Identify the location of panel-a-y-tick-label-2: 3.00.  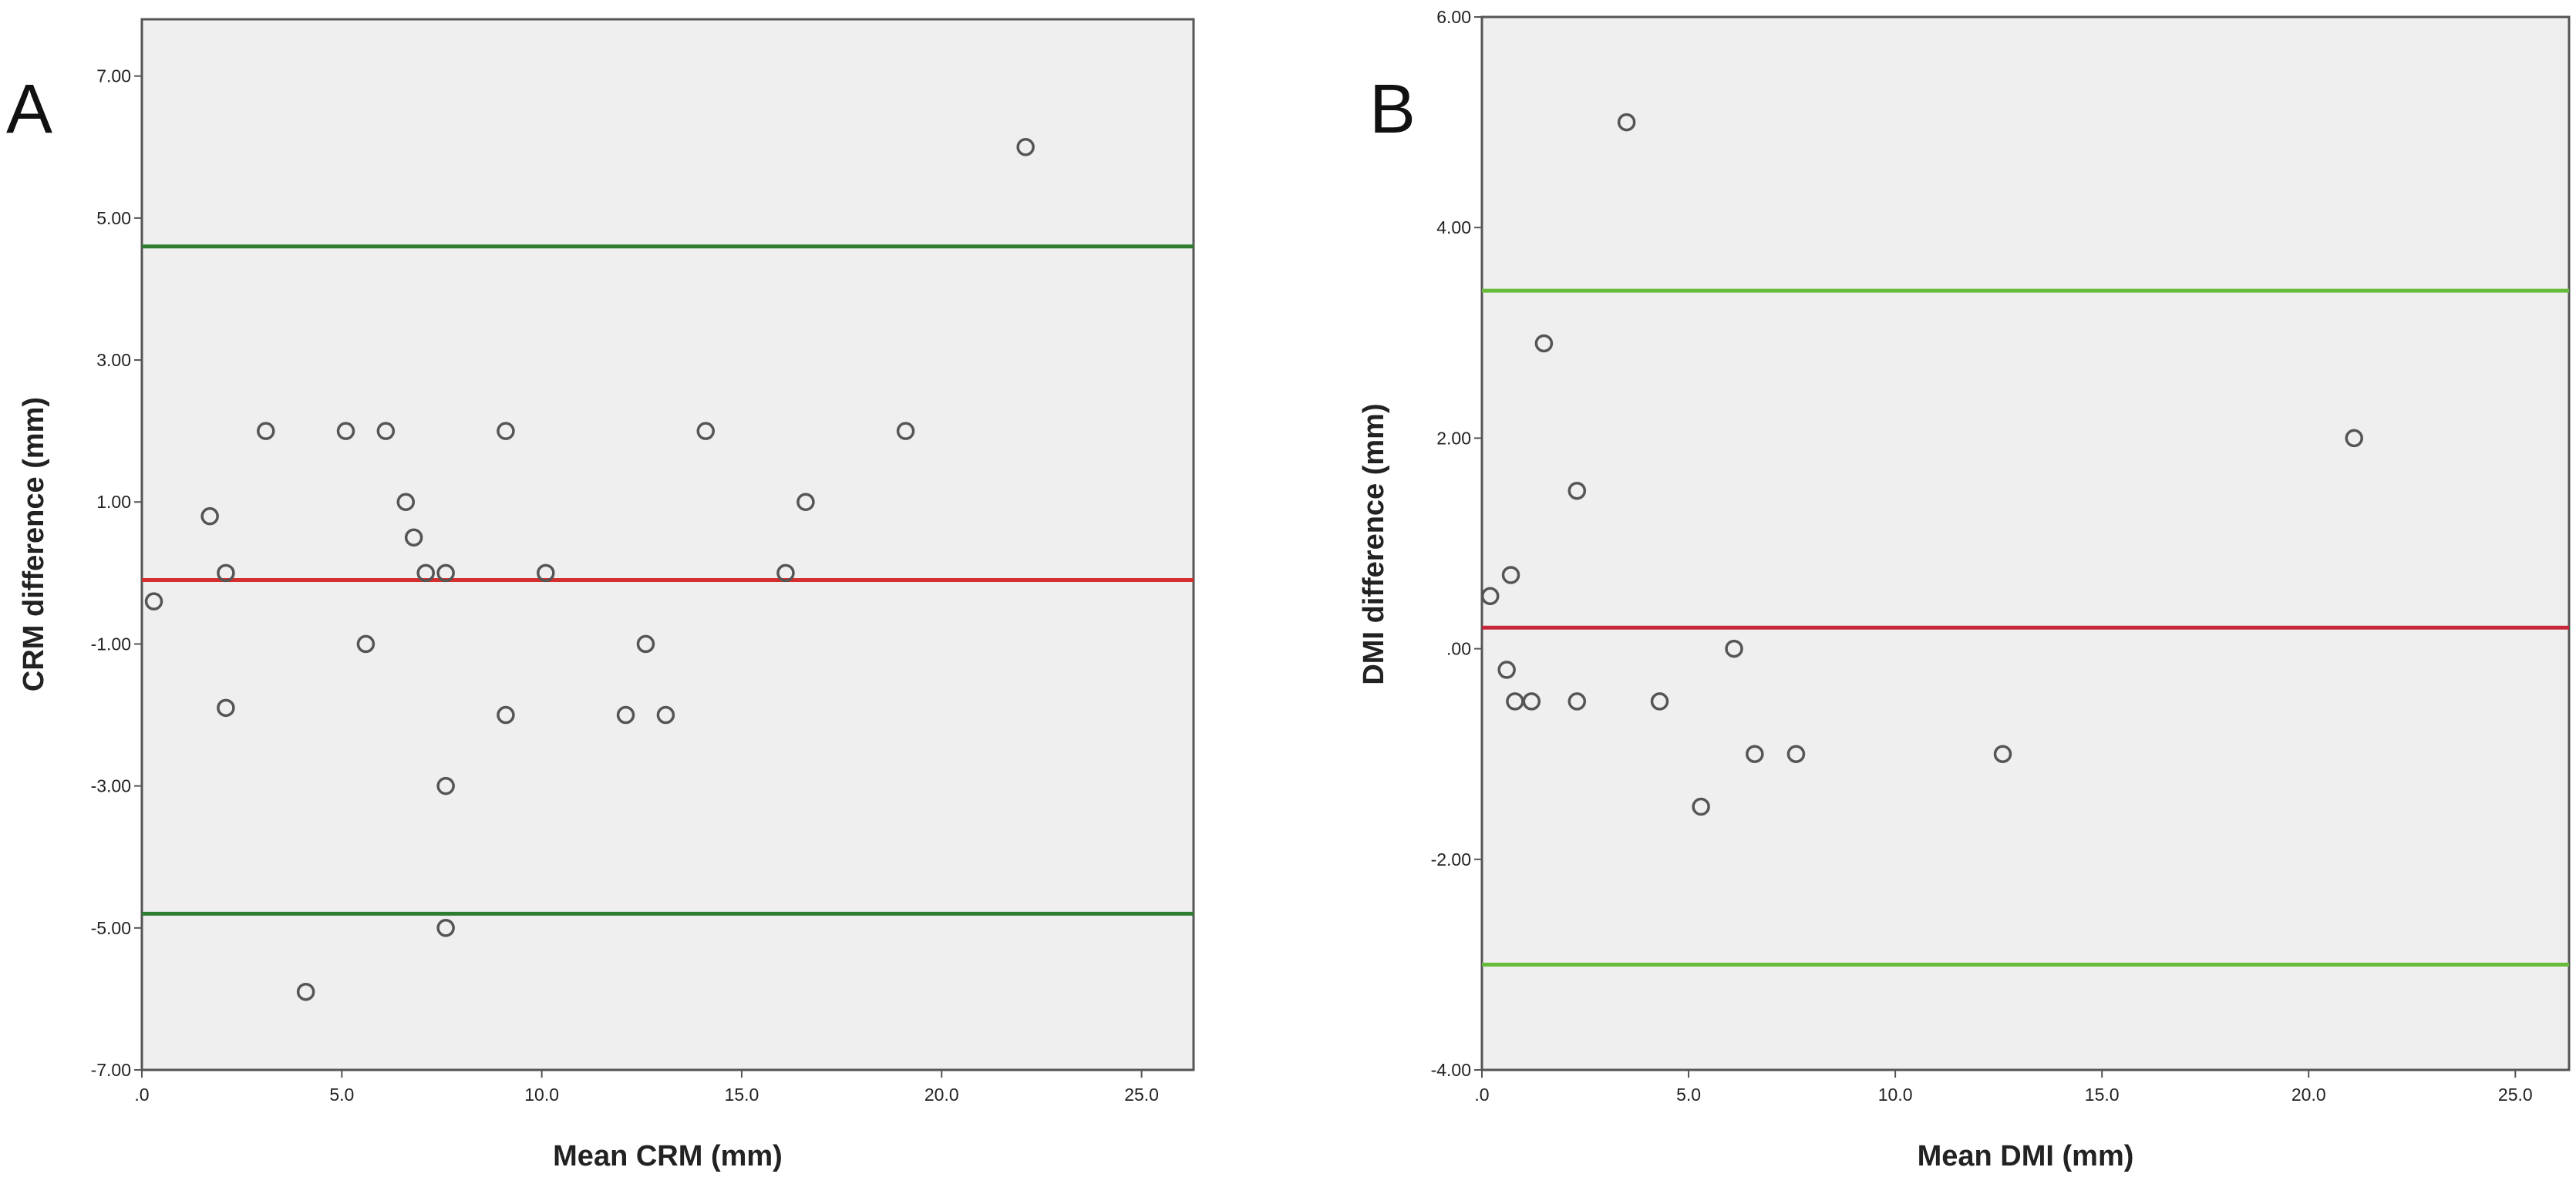
(113, 360).